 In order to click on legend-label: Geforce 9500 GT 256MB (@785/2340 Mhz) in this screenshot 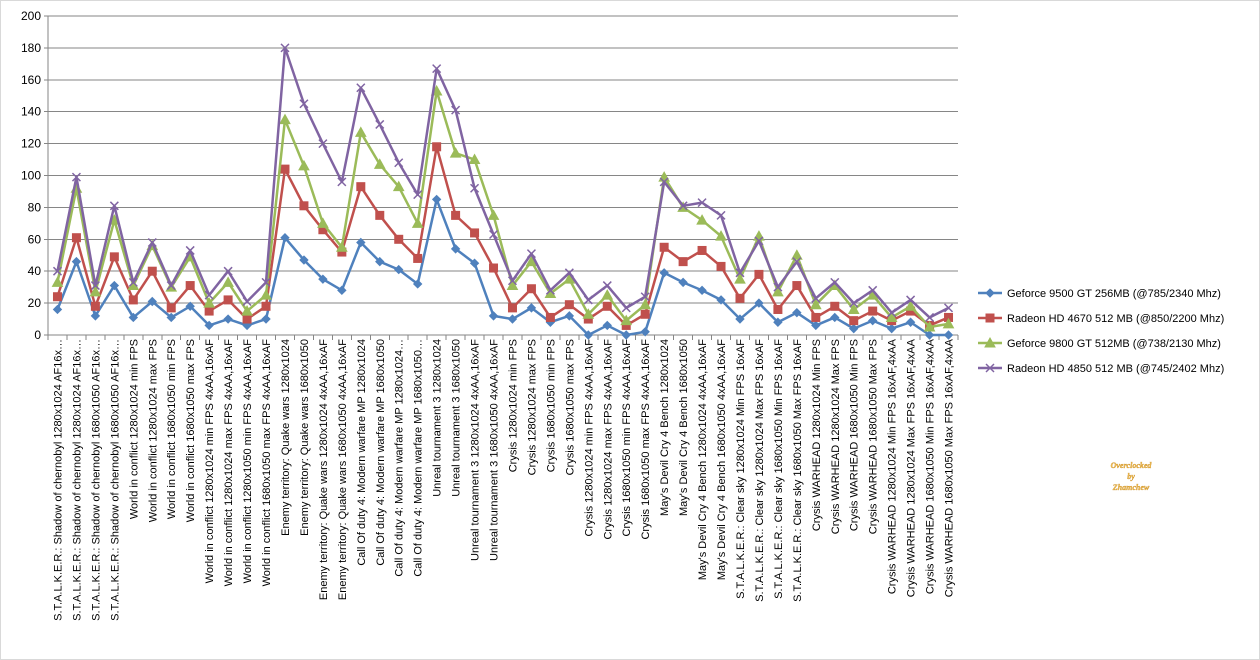, I will do `click(1114, 294)`.